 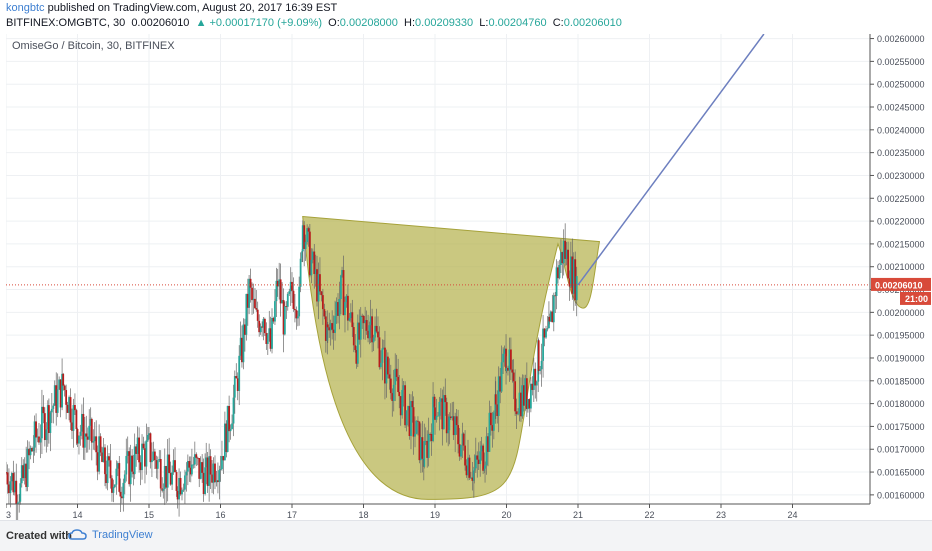 I want to click on tradingview-logo: TradingView, so click(x=110, y=535).